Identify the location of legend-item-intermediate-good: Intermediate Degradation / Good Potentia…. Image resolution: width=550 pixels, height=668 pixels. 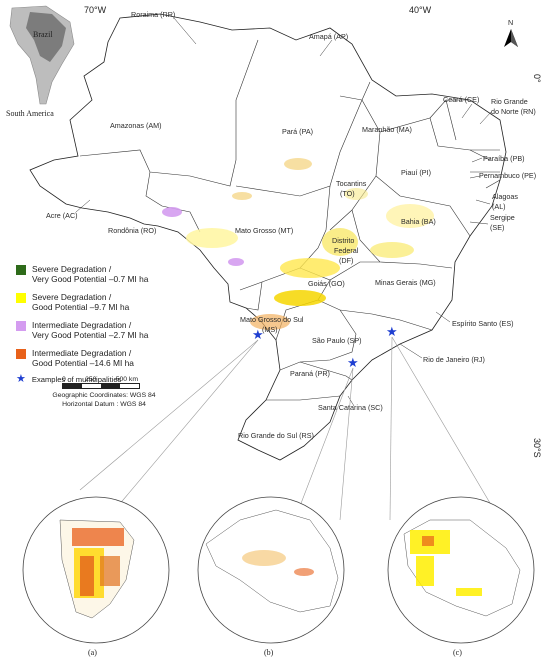
(116, 358).